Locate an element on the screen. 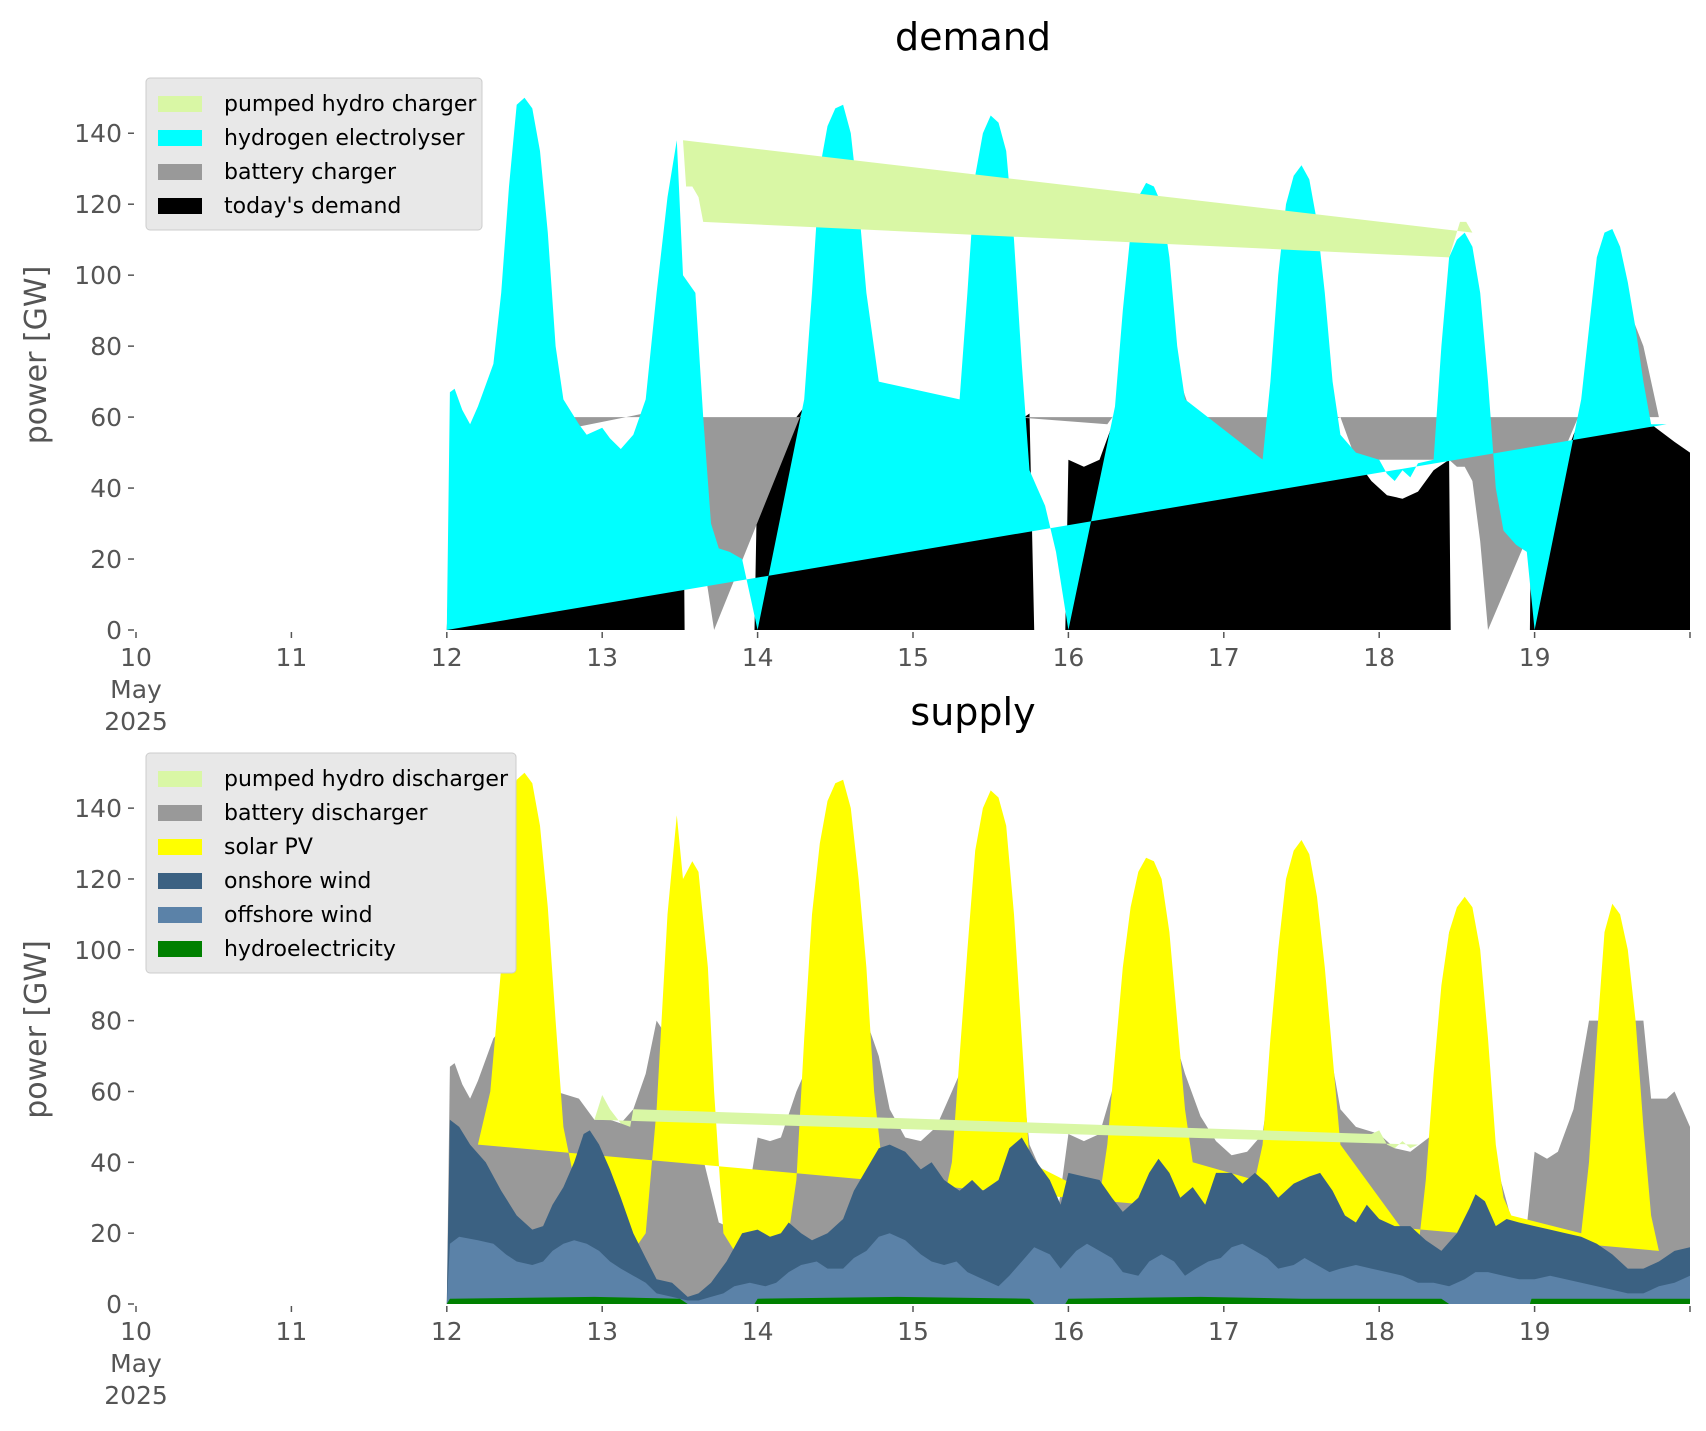  area-pumped-hydro-discharger is located at coordinates (1006, 1122).